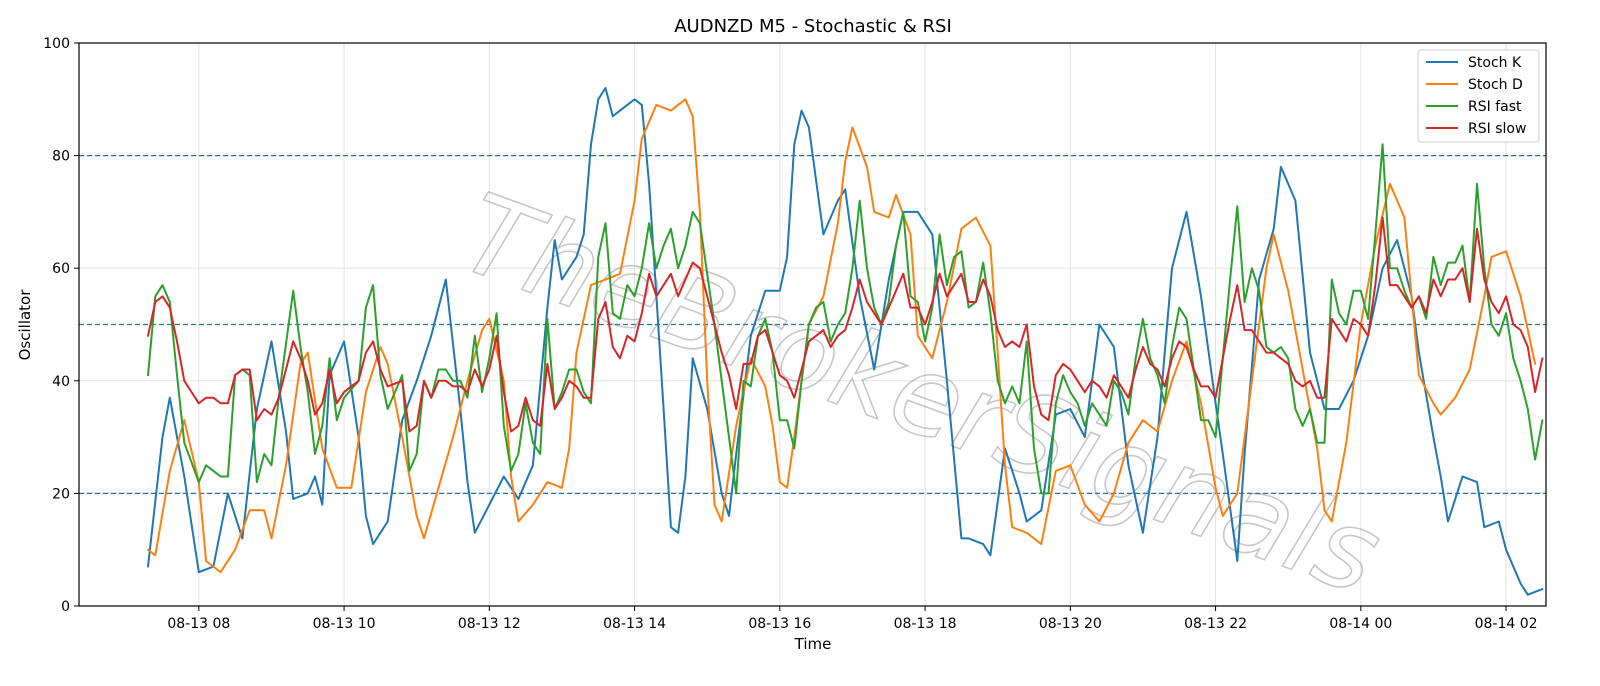  Describe the element at coordinates (198, 624) in the screenshot. I see `x-tick-label: 08-13 08` at that location.